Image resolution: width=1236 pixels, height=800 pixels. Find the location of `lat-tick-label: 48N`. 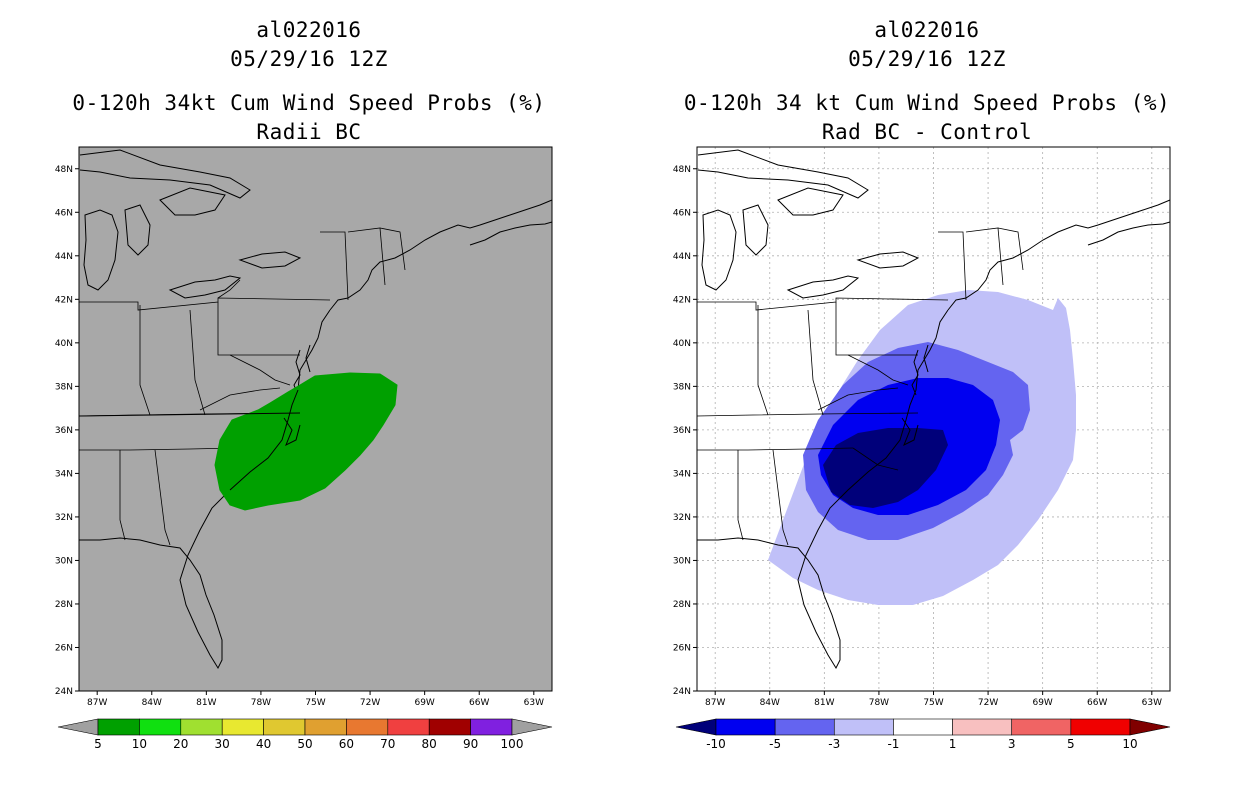

lat-tick-label: 48N is located at coordinates (64, 170).